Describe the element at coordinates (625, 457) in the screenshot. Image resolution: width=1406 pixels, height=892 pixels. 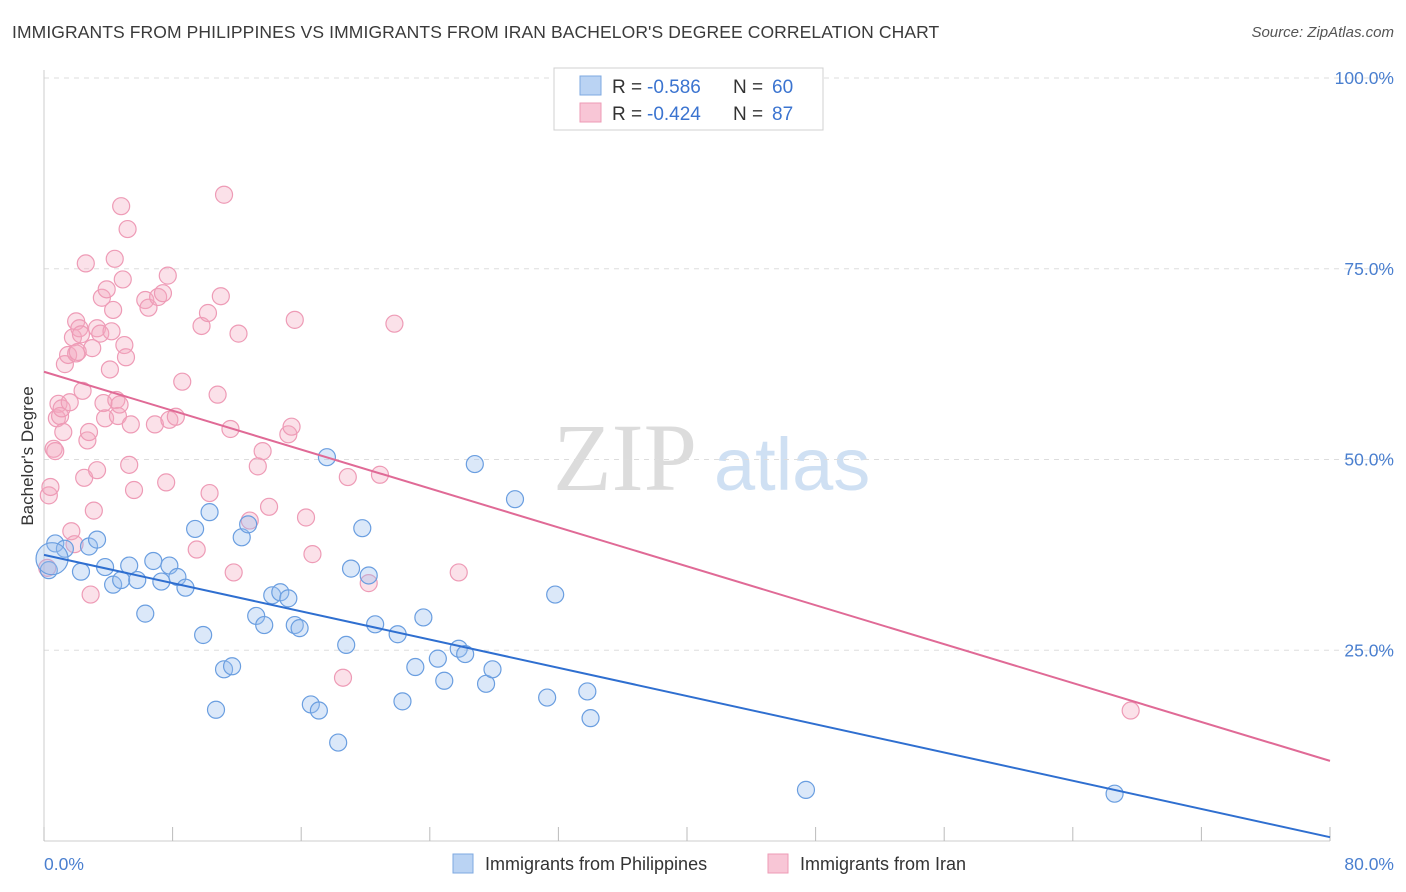
I see `watermark-zip: ZIP` at that location.